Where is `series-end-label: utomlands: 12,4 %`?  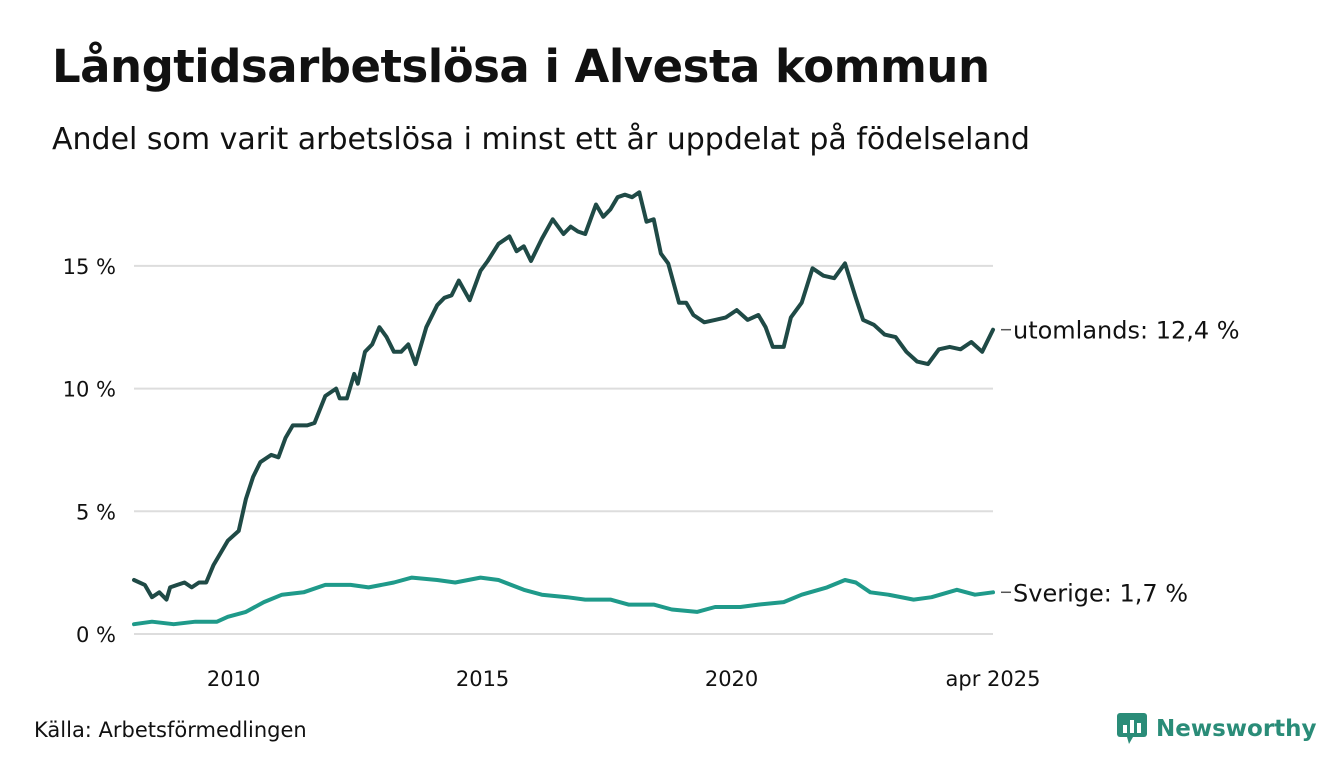 series-end-label: utomlands: 12,4 % is located at coordinates (1126, 331).